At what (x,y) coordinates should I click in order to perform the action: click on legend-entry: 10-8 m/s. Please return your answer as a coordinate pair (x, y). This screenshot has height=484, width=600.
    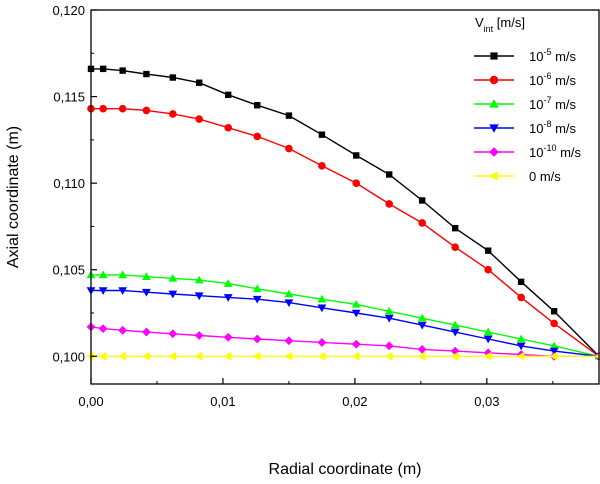
    Looking at the image, I should click on (525, 127).